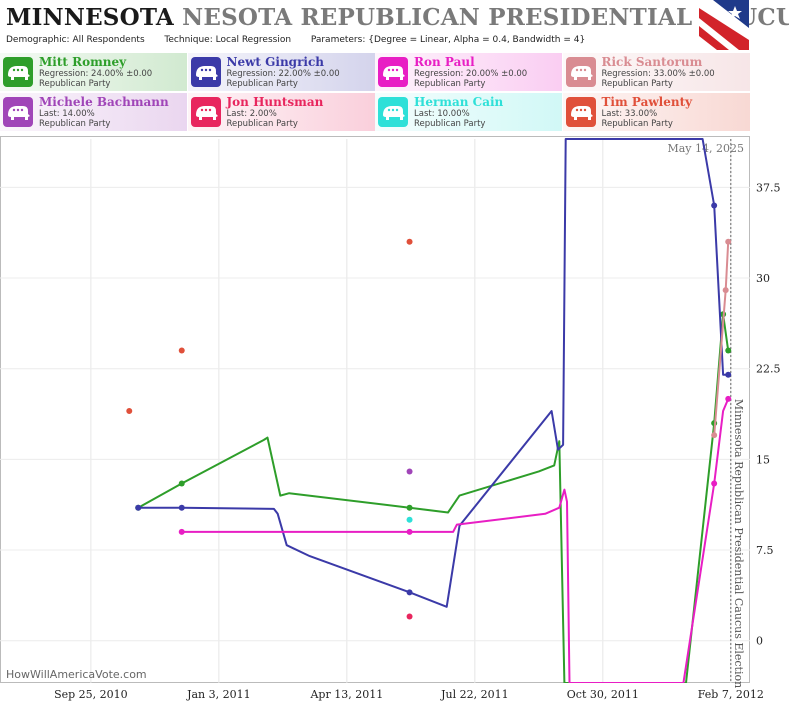 This screenshot has width=789, height=704. What do you see at coordinates (281, 112) in the screenshot?
I see `legend-item-jon-huntsman: Jon Huntsman Last: 2.00% Republican Party` at bounding box center [281, 112].